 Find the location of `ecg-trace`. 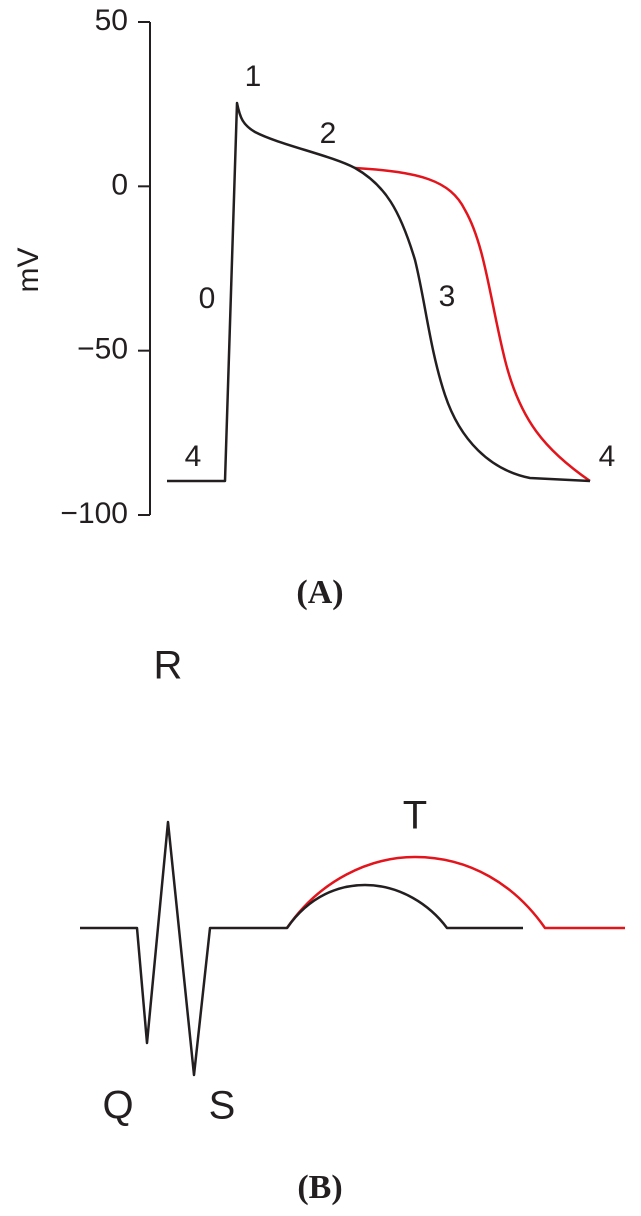

ecg-trace is located at coordinates (301, 948).